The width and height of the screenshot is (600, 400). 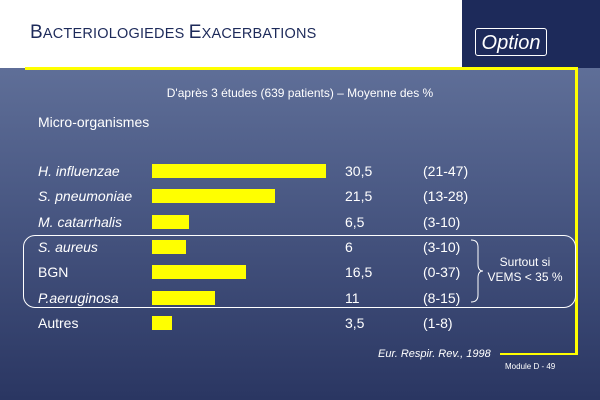 What do you see at coordinates (58, 322) in the screenshot?
I see `category-label: Autres` at bounding box center [58, 322].